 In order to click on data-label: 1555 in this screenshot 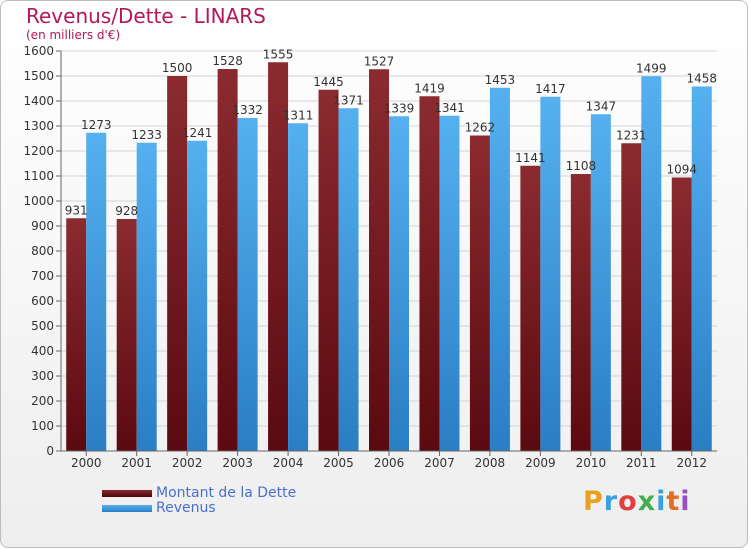, I will do `click(278, 54)`.